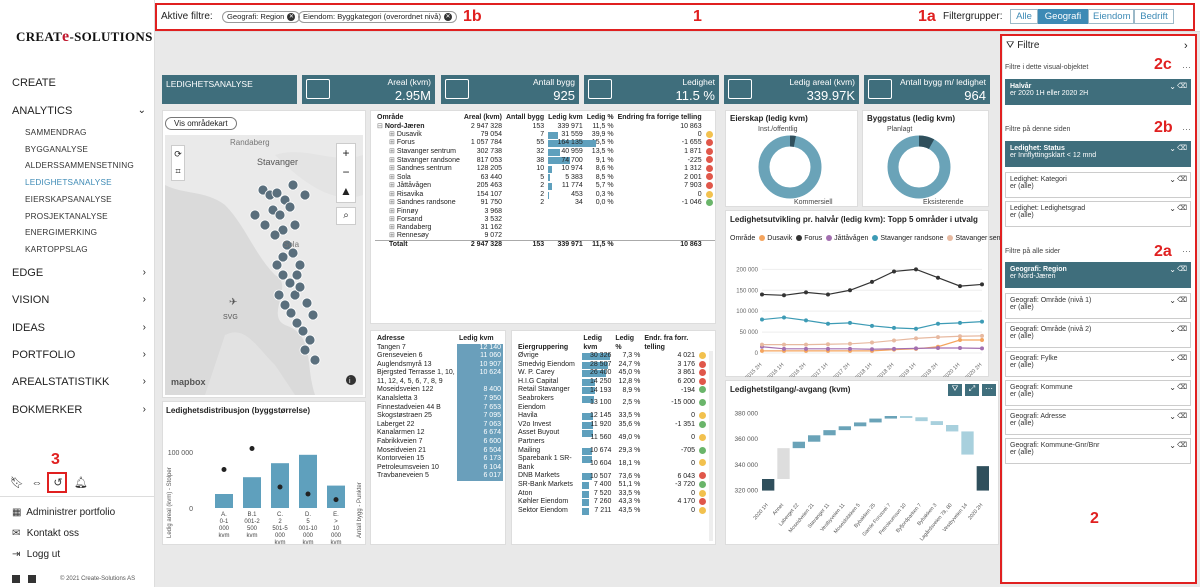  What do you see at coordinates (792, 166) in the screenshot?
I see `ownership-donut: Inst./offentlig Kommersiell` at bounding box center [792, 166].